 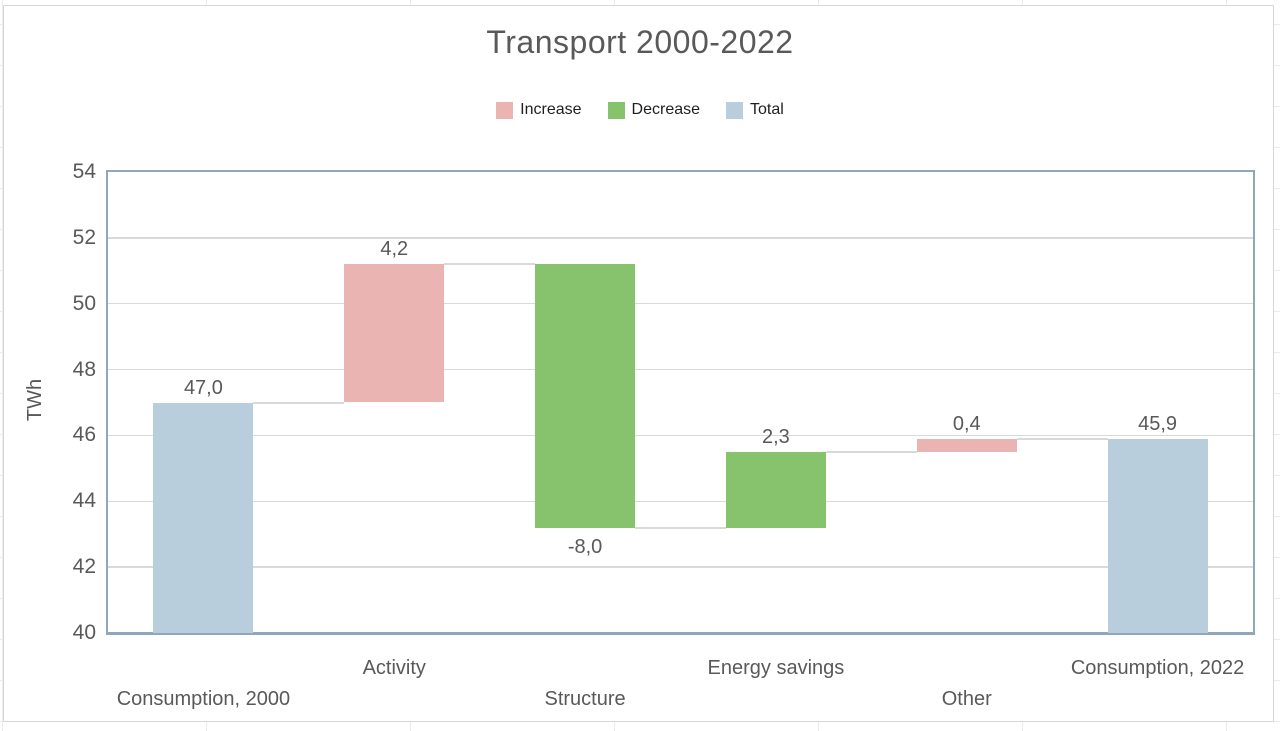 I want to click on data-label: 2,3, so click(x=776, y=436).